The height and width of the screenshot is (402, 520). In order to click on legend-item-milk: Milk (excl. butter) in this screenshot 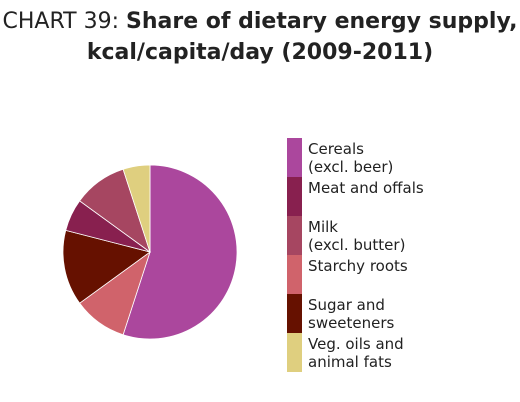, I will do `click(402, 235)`.